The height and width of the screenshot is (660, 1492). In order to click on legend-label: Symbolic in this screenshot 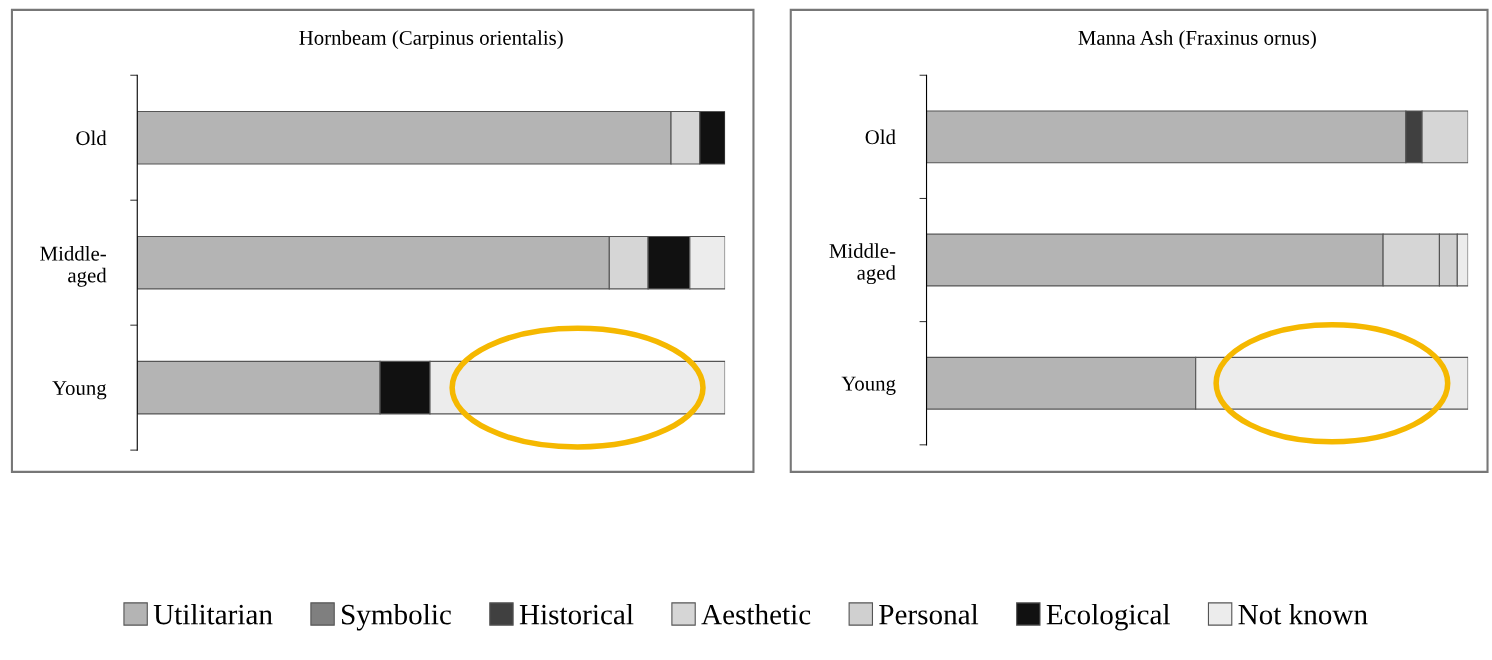, I will do `click(396, 617)`.